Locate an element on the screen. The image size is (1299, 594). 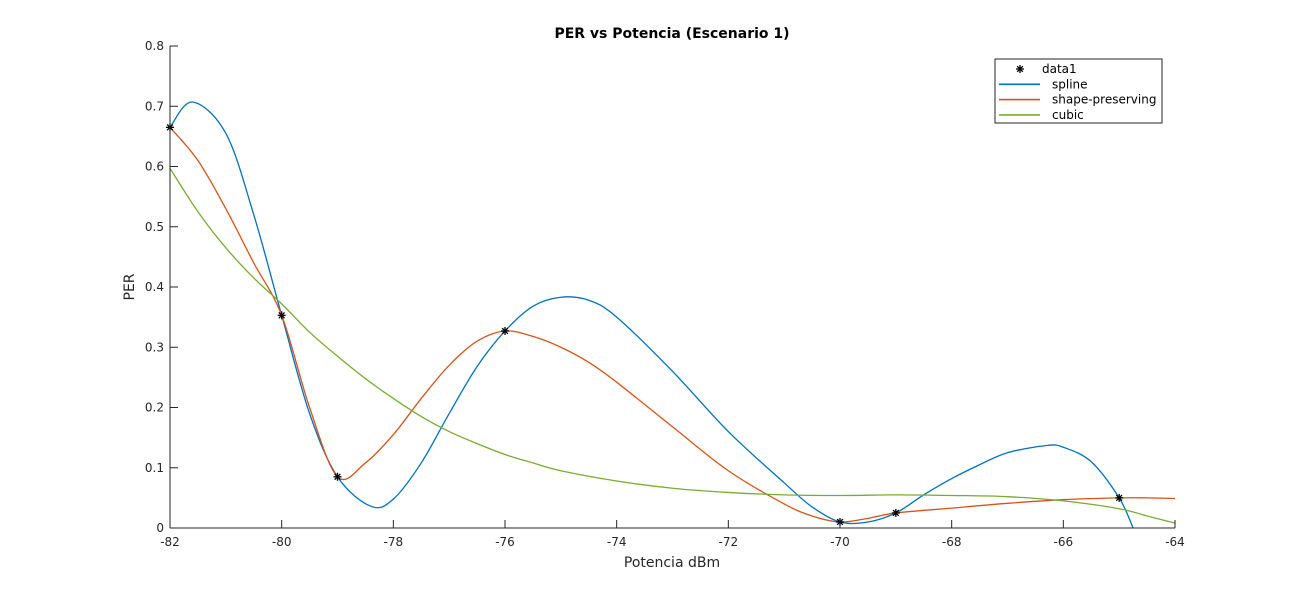
y-tick-label: 0.1 is located at coordinates (154, 468).